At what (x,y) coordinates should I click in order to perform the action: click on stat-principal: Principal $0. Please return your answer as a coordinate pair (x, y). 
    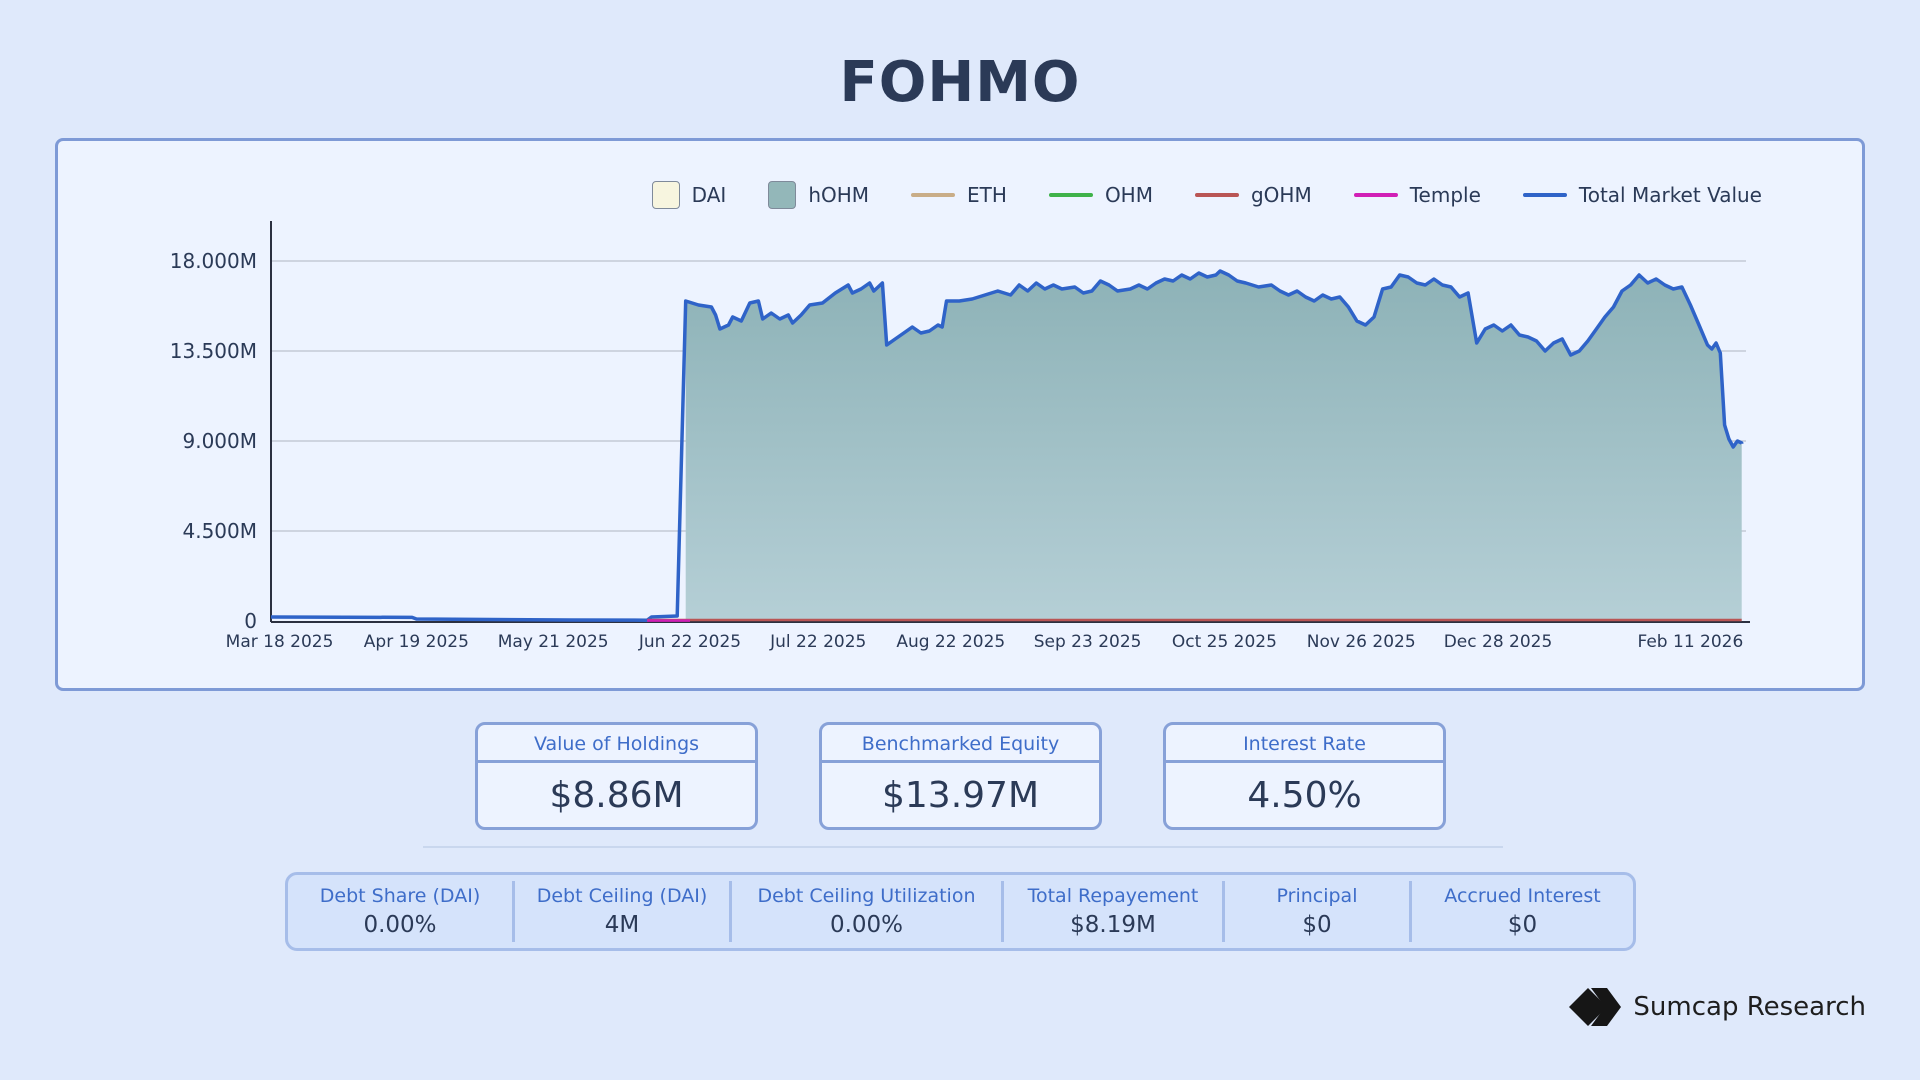
    Looking at the image, I should click on (1318, 911).